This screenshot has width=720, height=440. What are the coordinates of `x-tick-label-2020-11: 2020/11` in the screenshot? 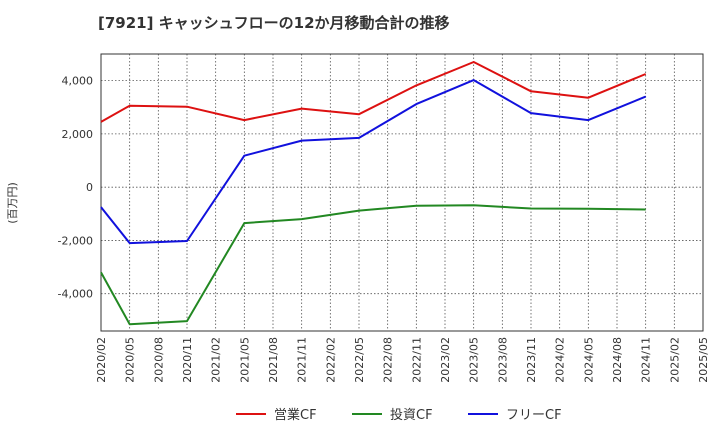 It's located at (187, 360).